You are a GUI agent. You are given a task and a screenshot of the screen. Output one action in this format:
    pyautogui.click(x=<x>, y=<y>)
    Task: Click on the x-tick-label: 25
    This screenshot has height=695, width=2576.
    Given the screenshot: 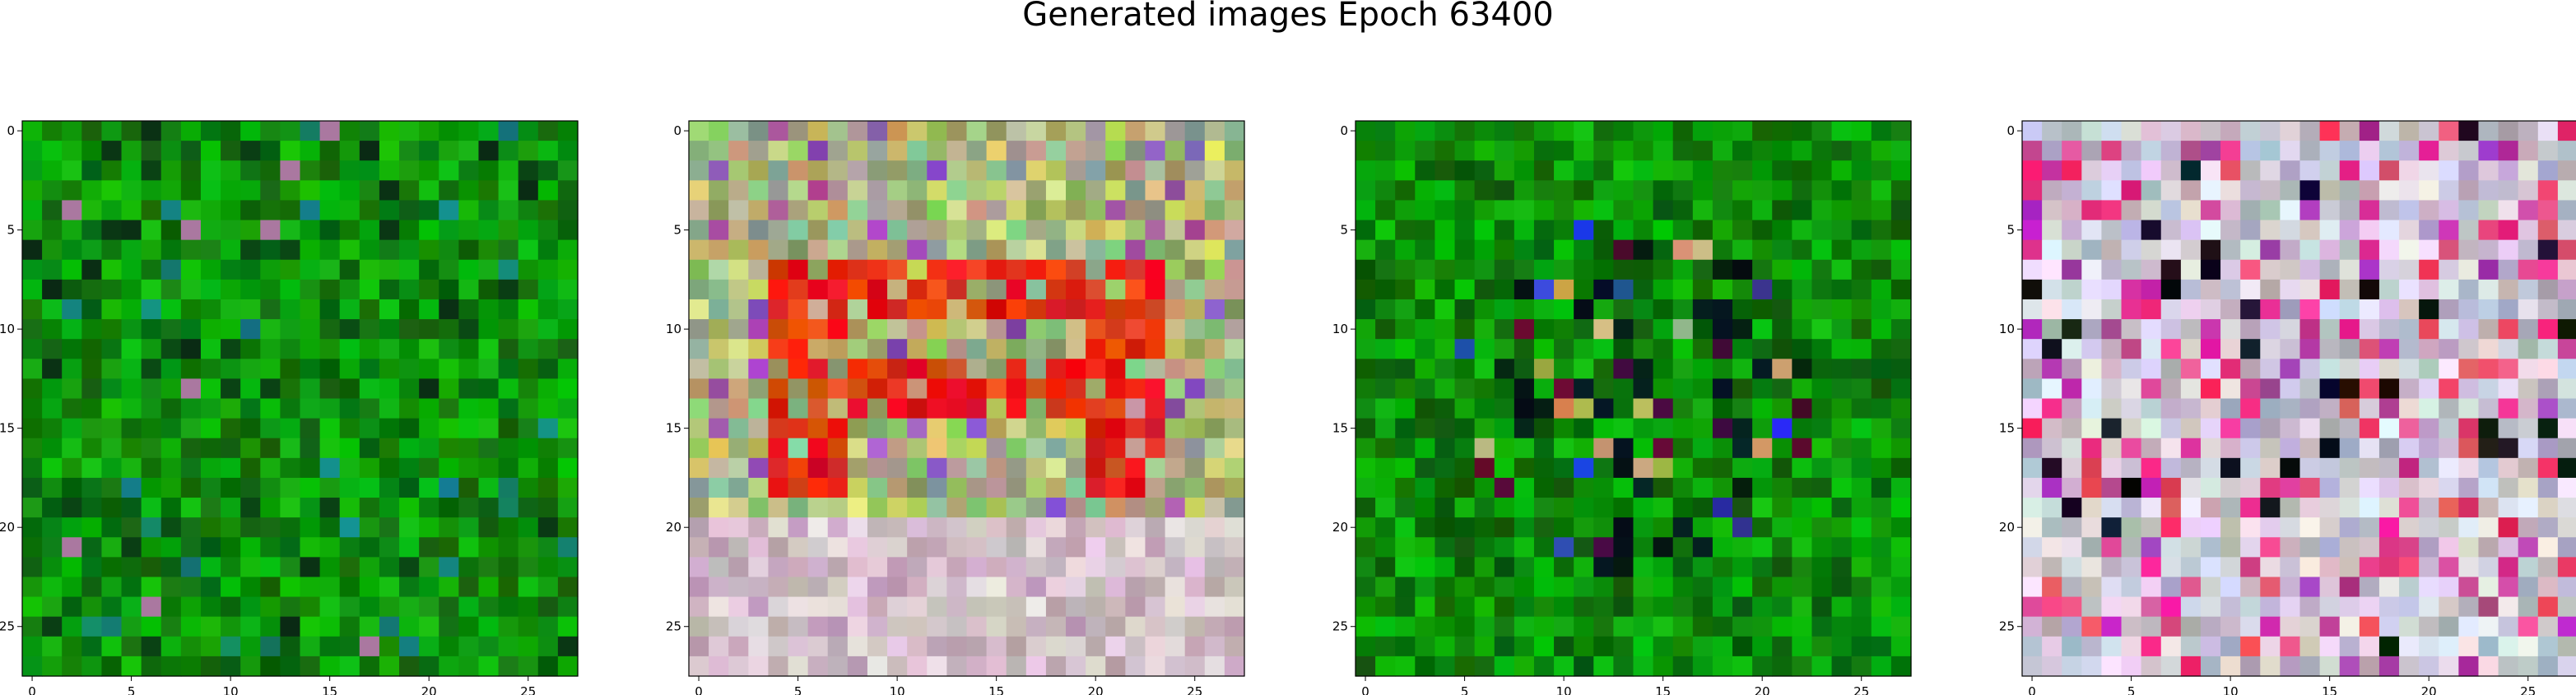 What is the action you would take?
    pyautogui.click(x=2528, y=689)
    